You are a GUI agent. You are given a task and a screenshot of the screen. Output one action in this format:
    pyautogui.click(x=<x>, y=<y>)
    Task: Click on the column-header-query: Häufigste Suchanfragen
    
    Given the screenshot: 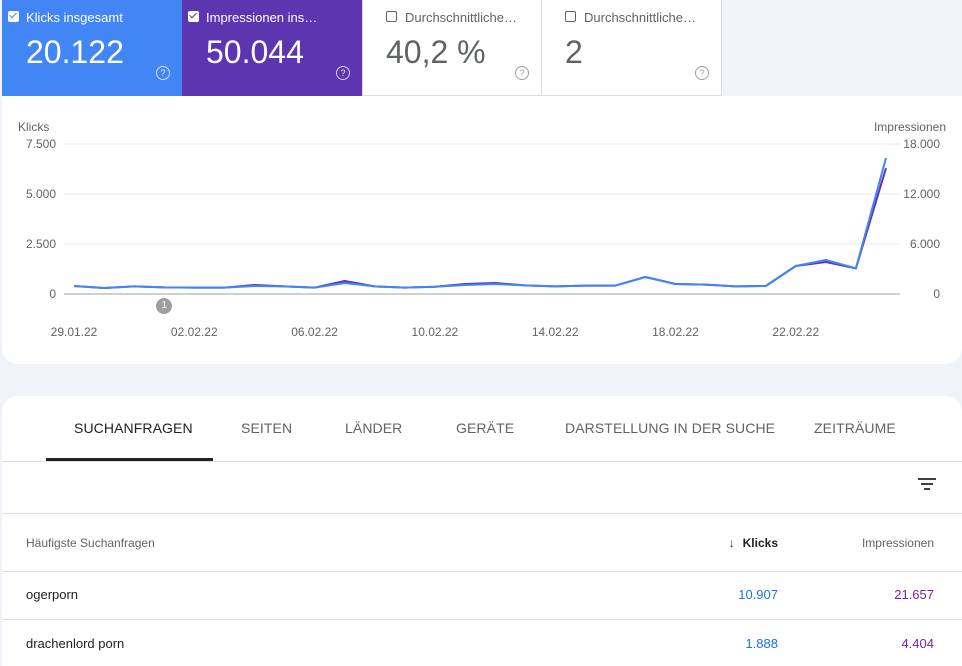 What is the action you would take?
    pyautogui.click(x=90, y=543)
    